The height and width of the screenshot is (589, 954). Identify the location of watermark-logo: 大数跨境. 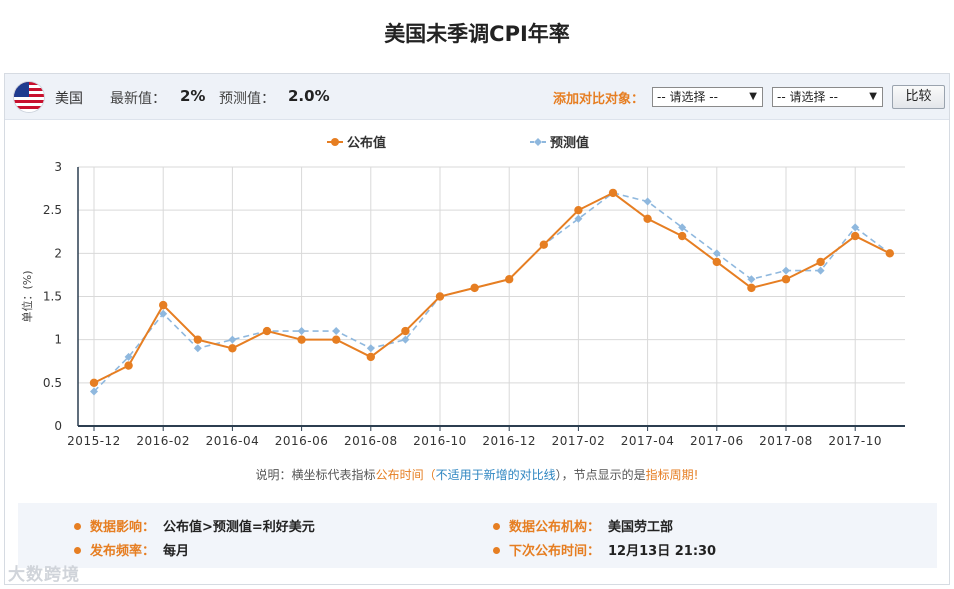
(44, 575).